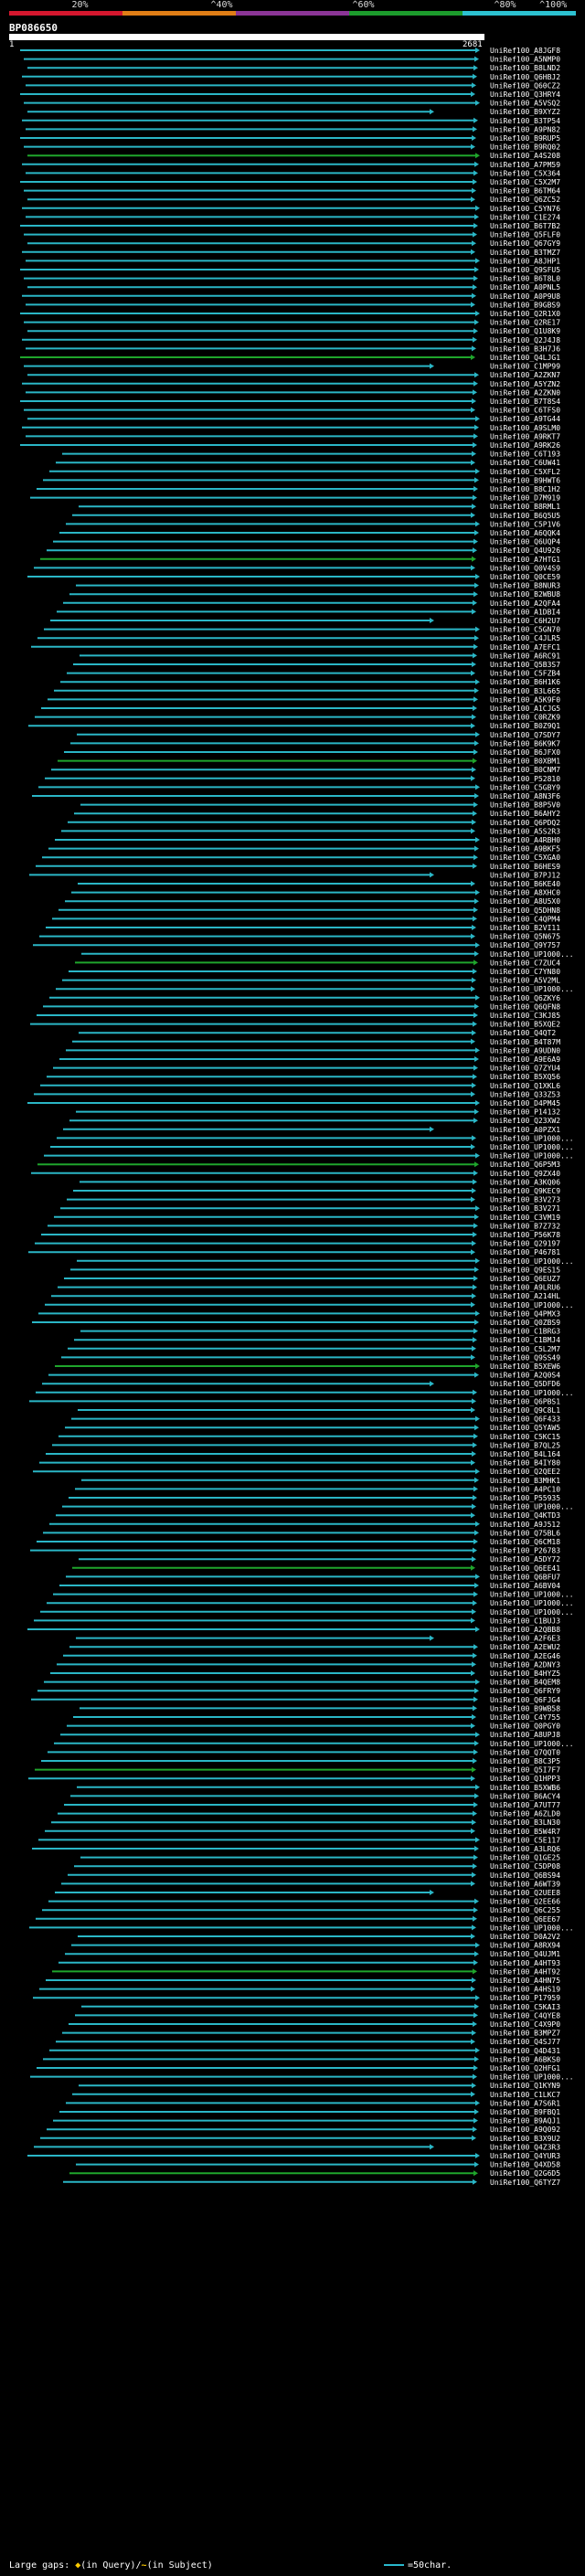 The width and height of the screenshot is (585, 2576). I want to click on hit-label: UniRef100_B3L665, so click(525, 691).